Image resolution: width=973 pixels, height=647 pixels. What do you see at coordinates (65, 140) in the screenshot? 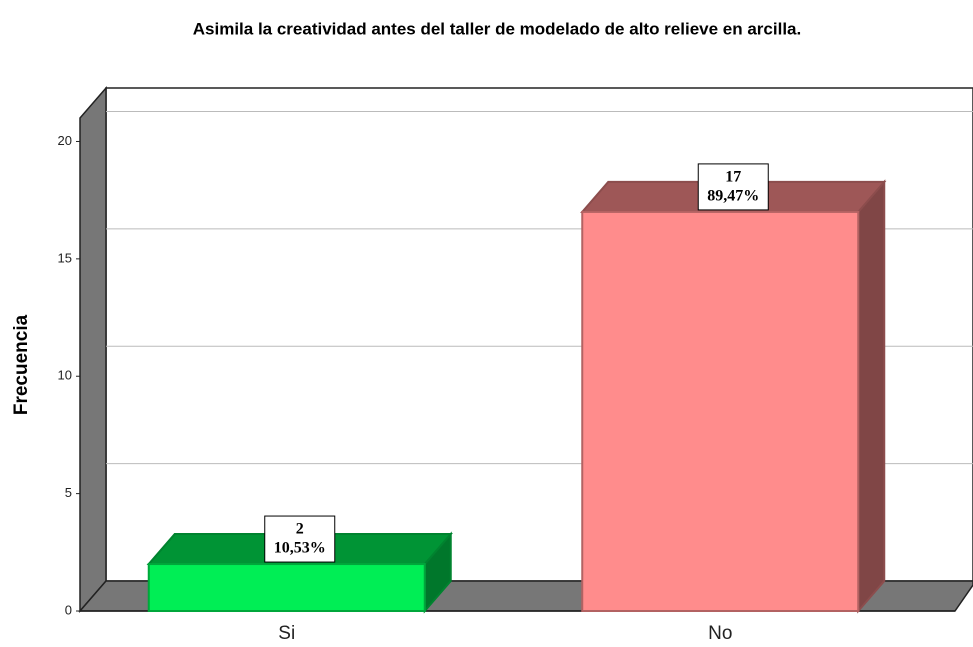
I see `y-tick-label: 20` at bounding box center [65, 140].